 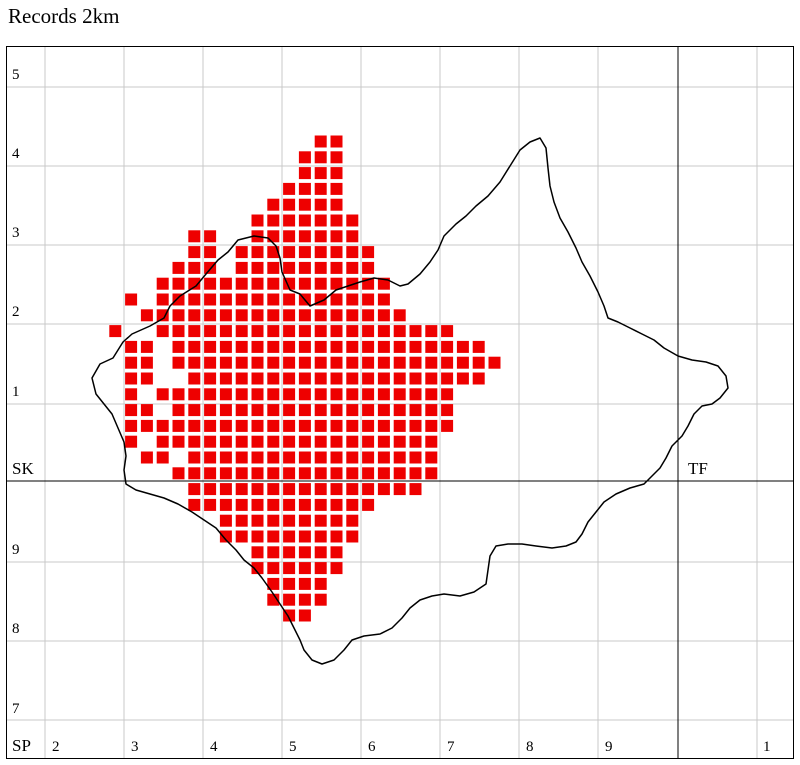 What do you see at coordinates (23, 468) in the screenshot?
I see `zone-label-sk: SK` at bounding box center [23, 468].